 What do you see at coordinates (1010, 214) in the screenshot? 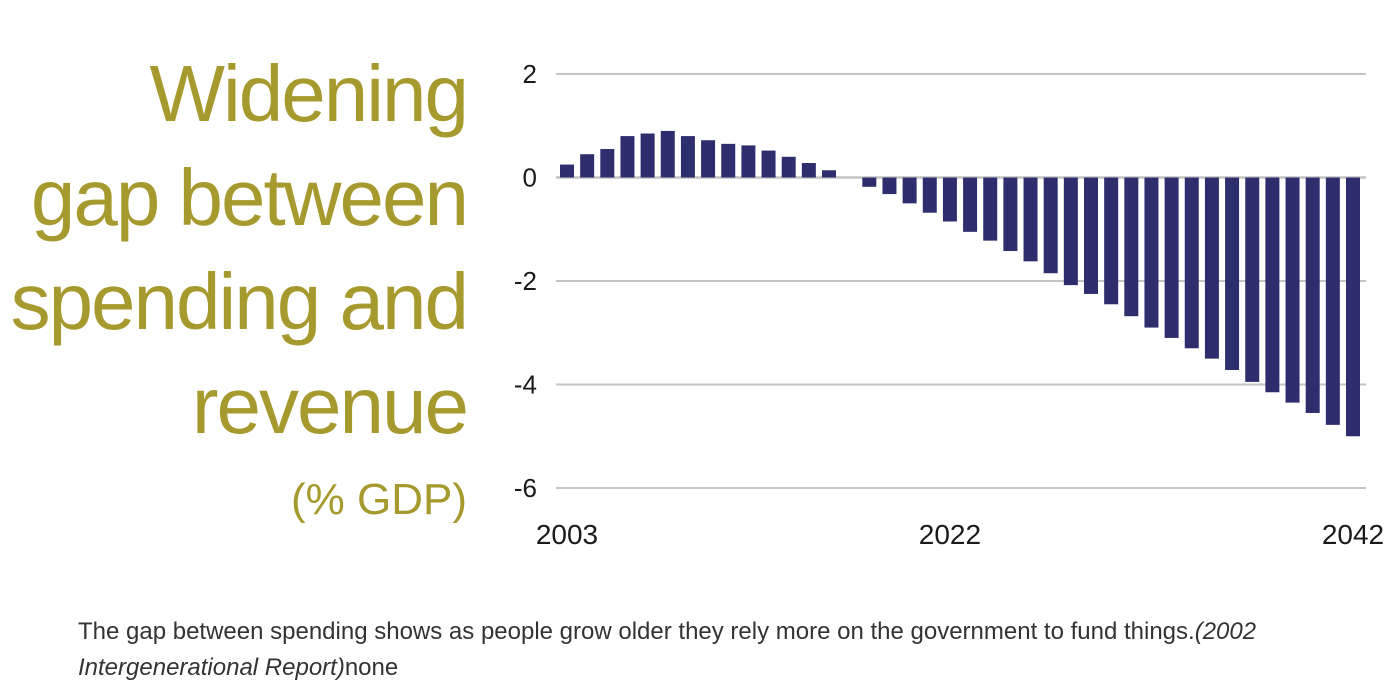
I see `bar-2025` at bounding box center [1010, 214].